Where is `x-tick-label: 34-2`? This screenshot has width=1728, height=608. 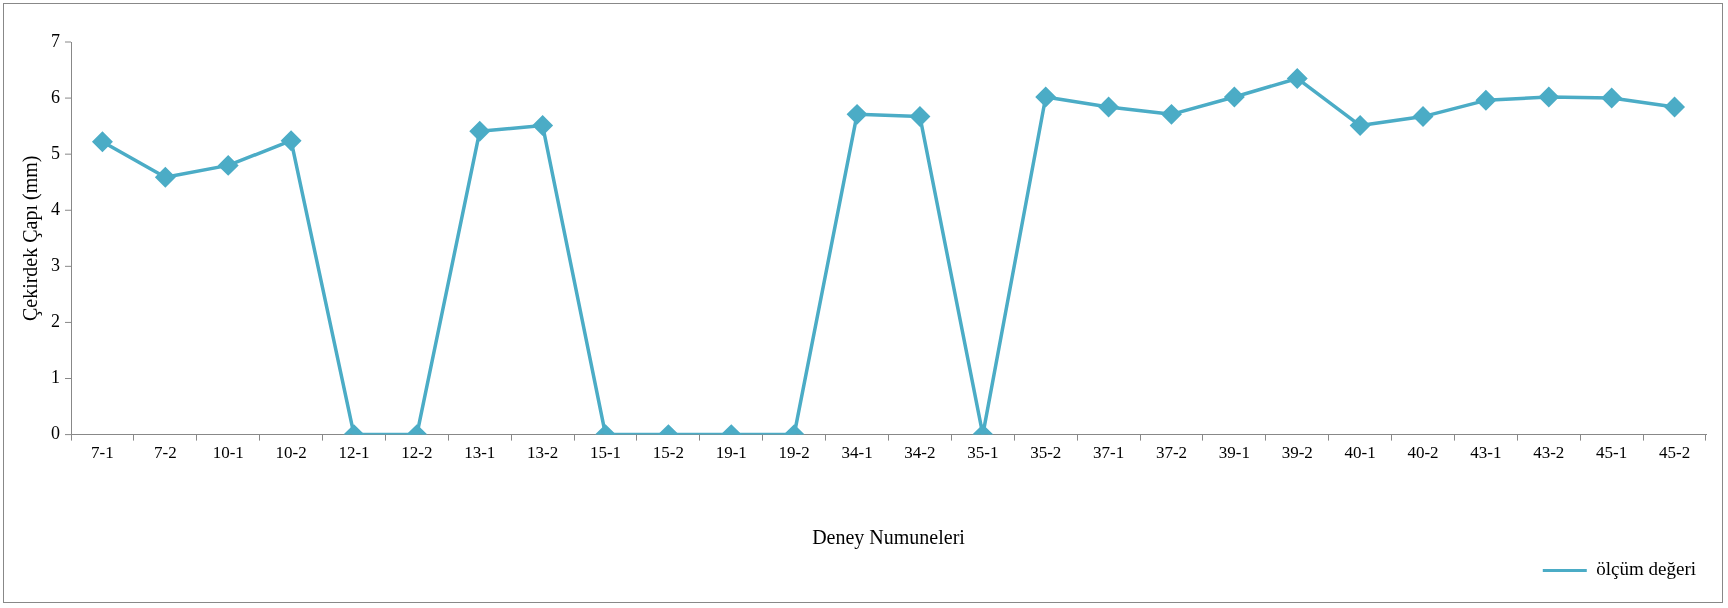 x-tick-label: 34-2 is located at coordinates (920, 453).